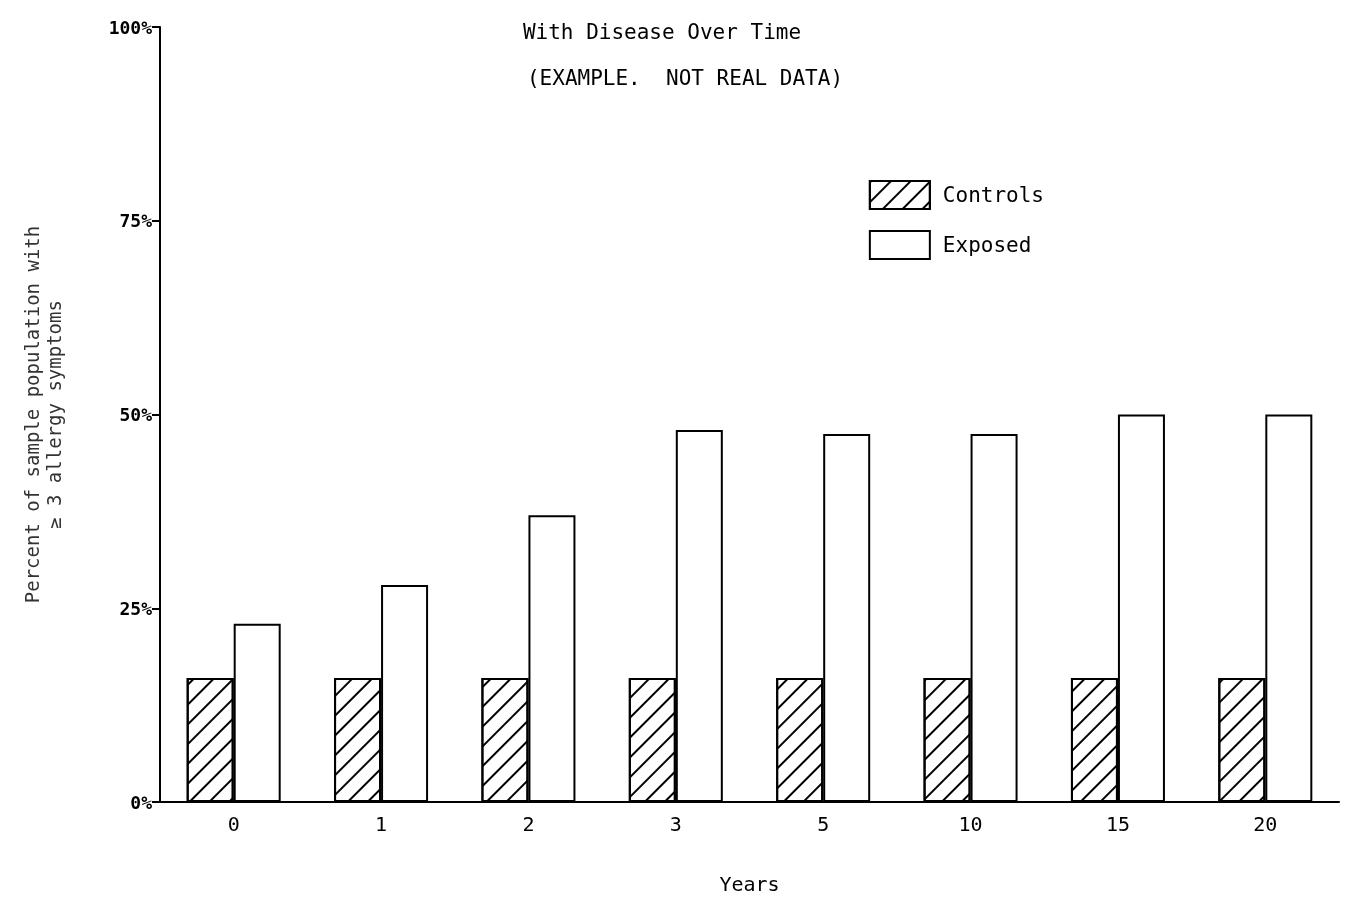 Image resolution: width=1349 pixels, height=904 pixels. What do you see at coordinates (662, 31) in the screenshot?
I see `chart-title: With Disease Over Time` at bounding box center [662, 31].